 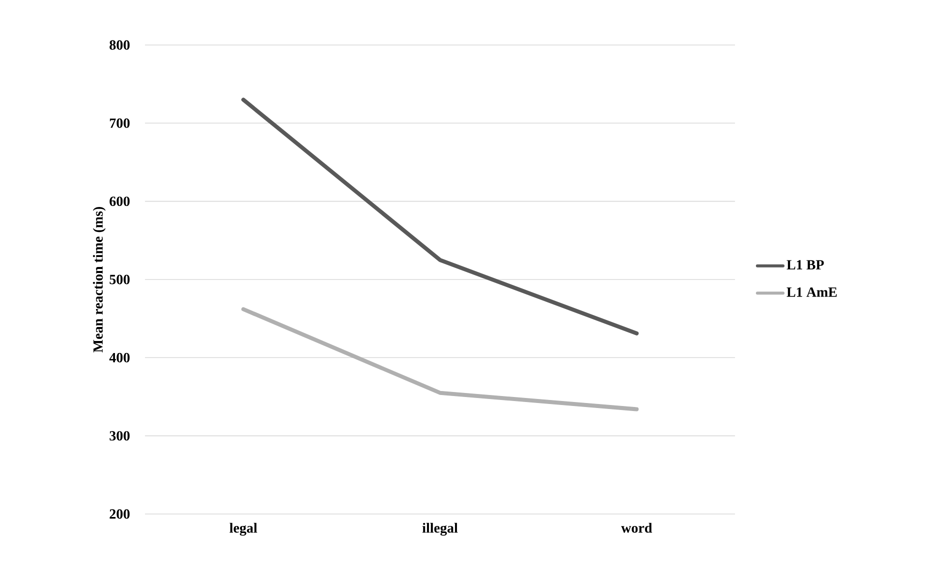 I want to click on y-tick-label: 700, so click(x=120, y=123).